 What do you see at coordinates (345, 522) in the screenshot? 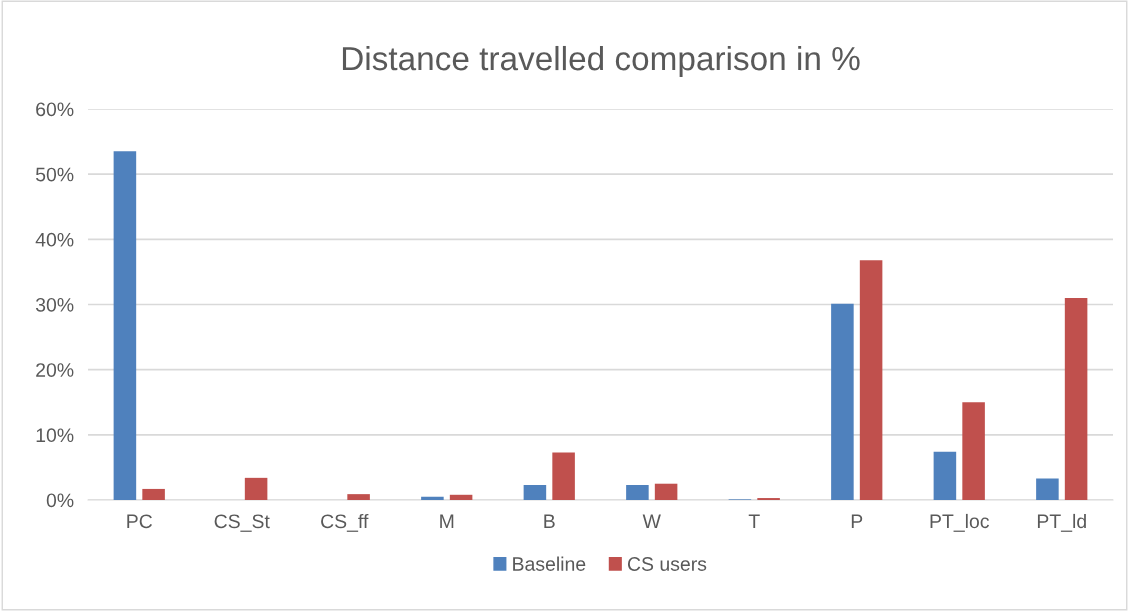
I see `x-tick-label: CS_ff` at bounding box center [345, 522].